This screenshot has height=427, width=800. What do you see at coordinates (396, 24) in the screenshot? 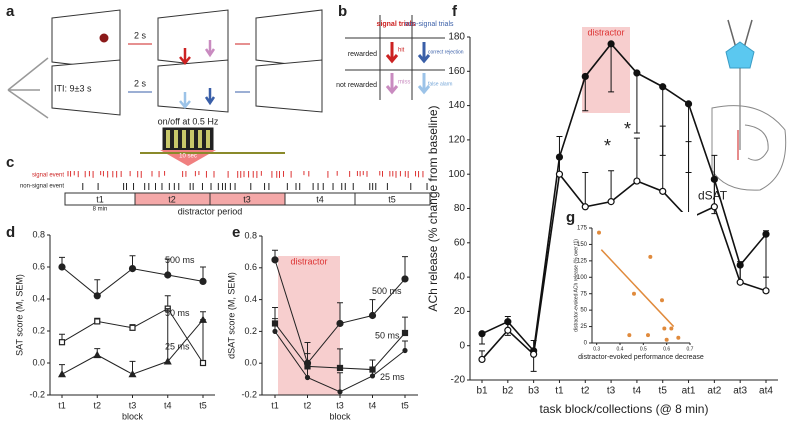
I see `column-header: signal trials` at bounding box center [396, 24].